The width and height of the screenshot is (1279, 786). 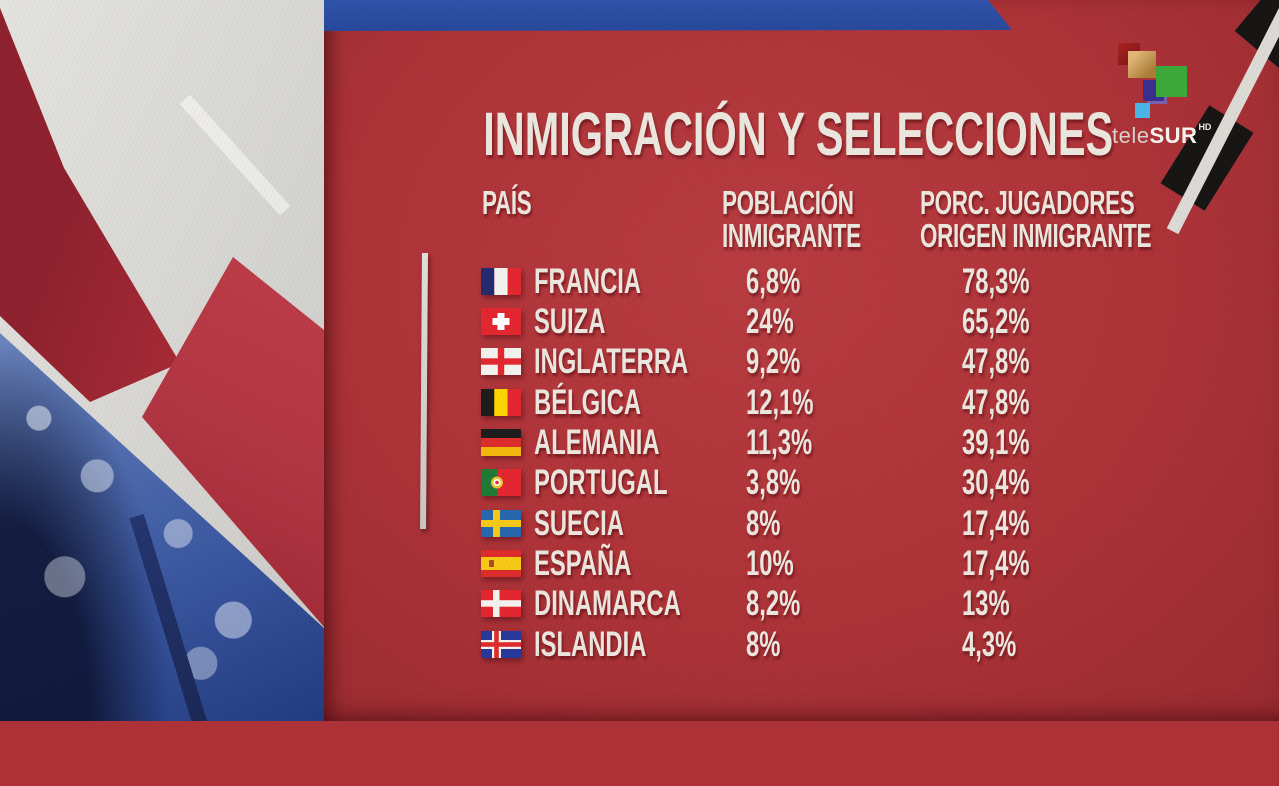 What do you see at coordinates (507, 564) in the screenshot?
I see `flag-espana-icon` at bounding box center [507, 564].